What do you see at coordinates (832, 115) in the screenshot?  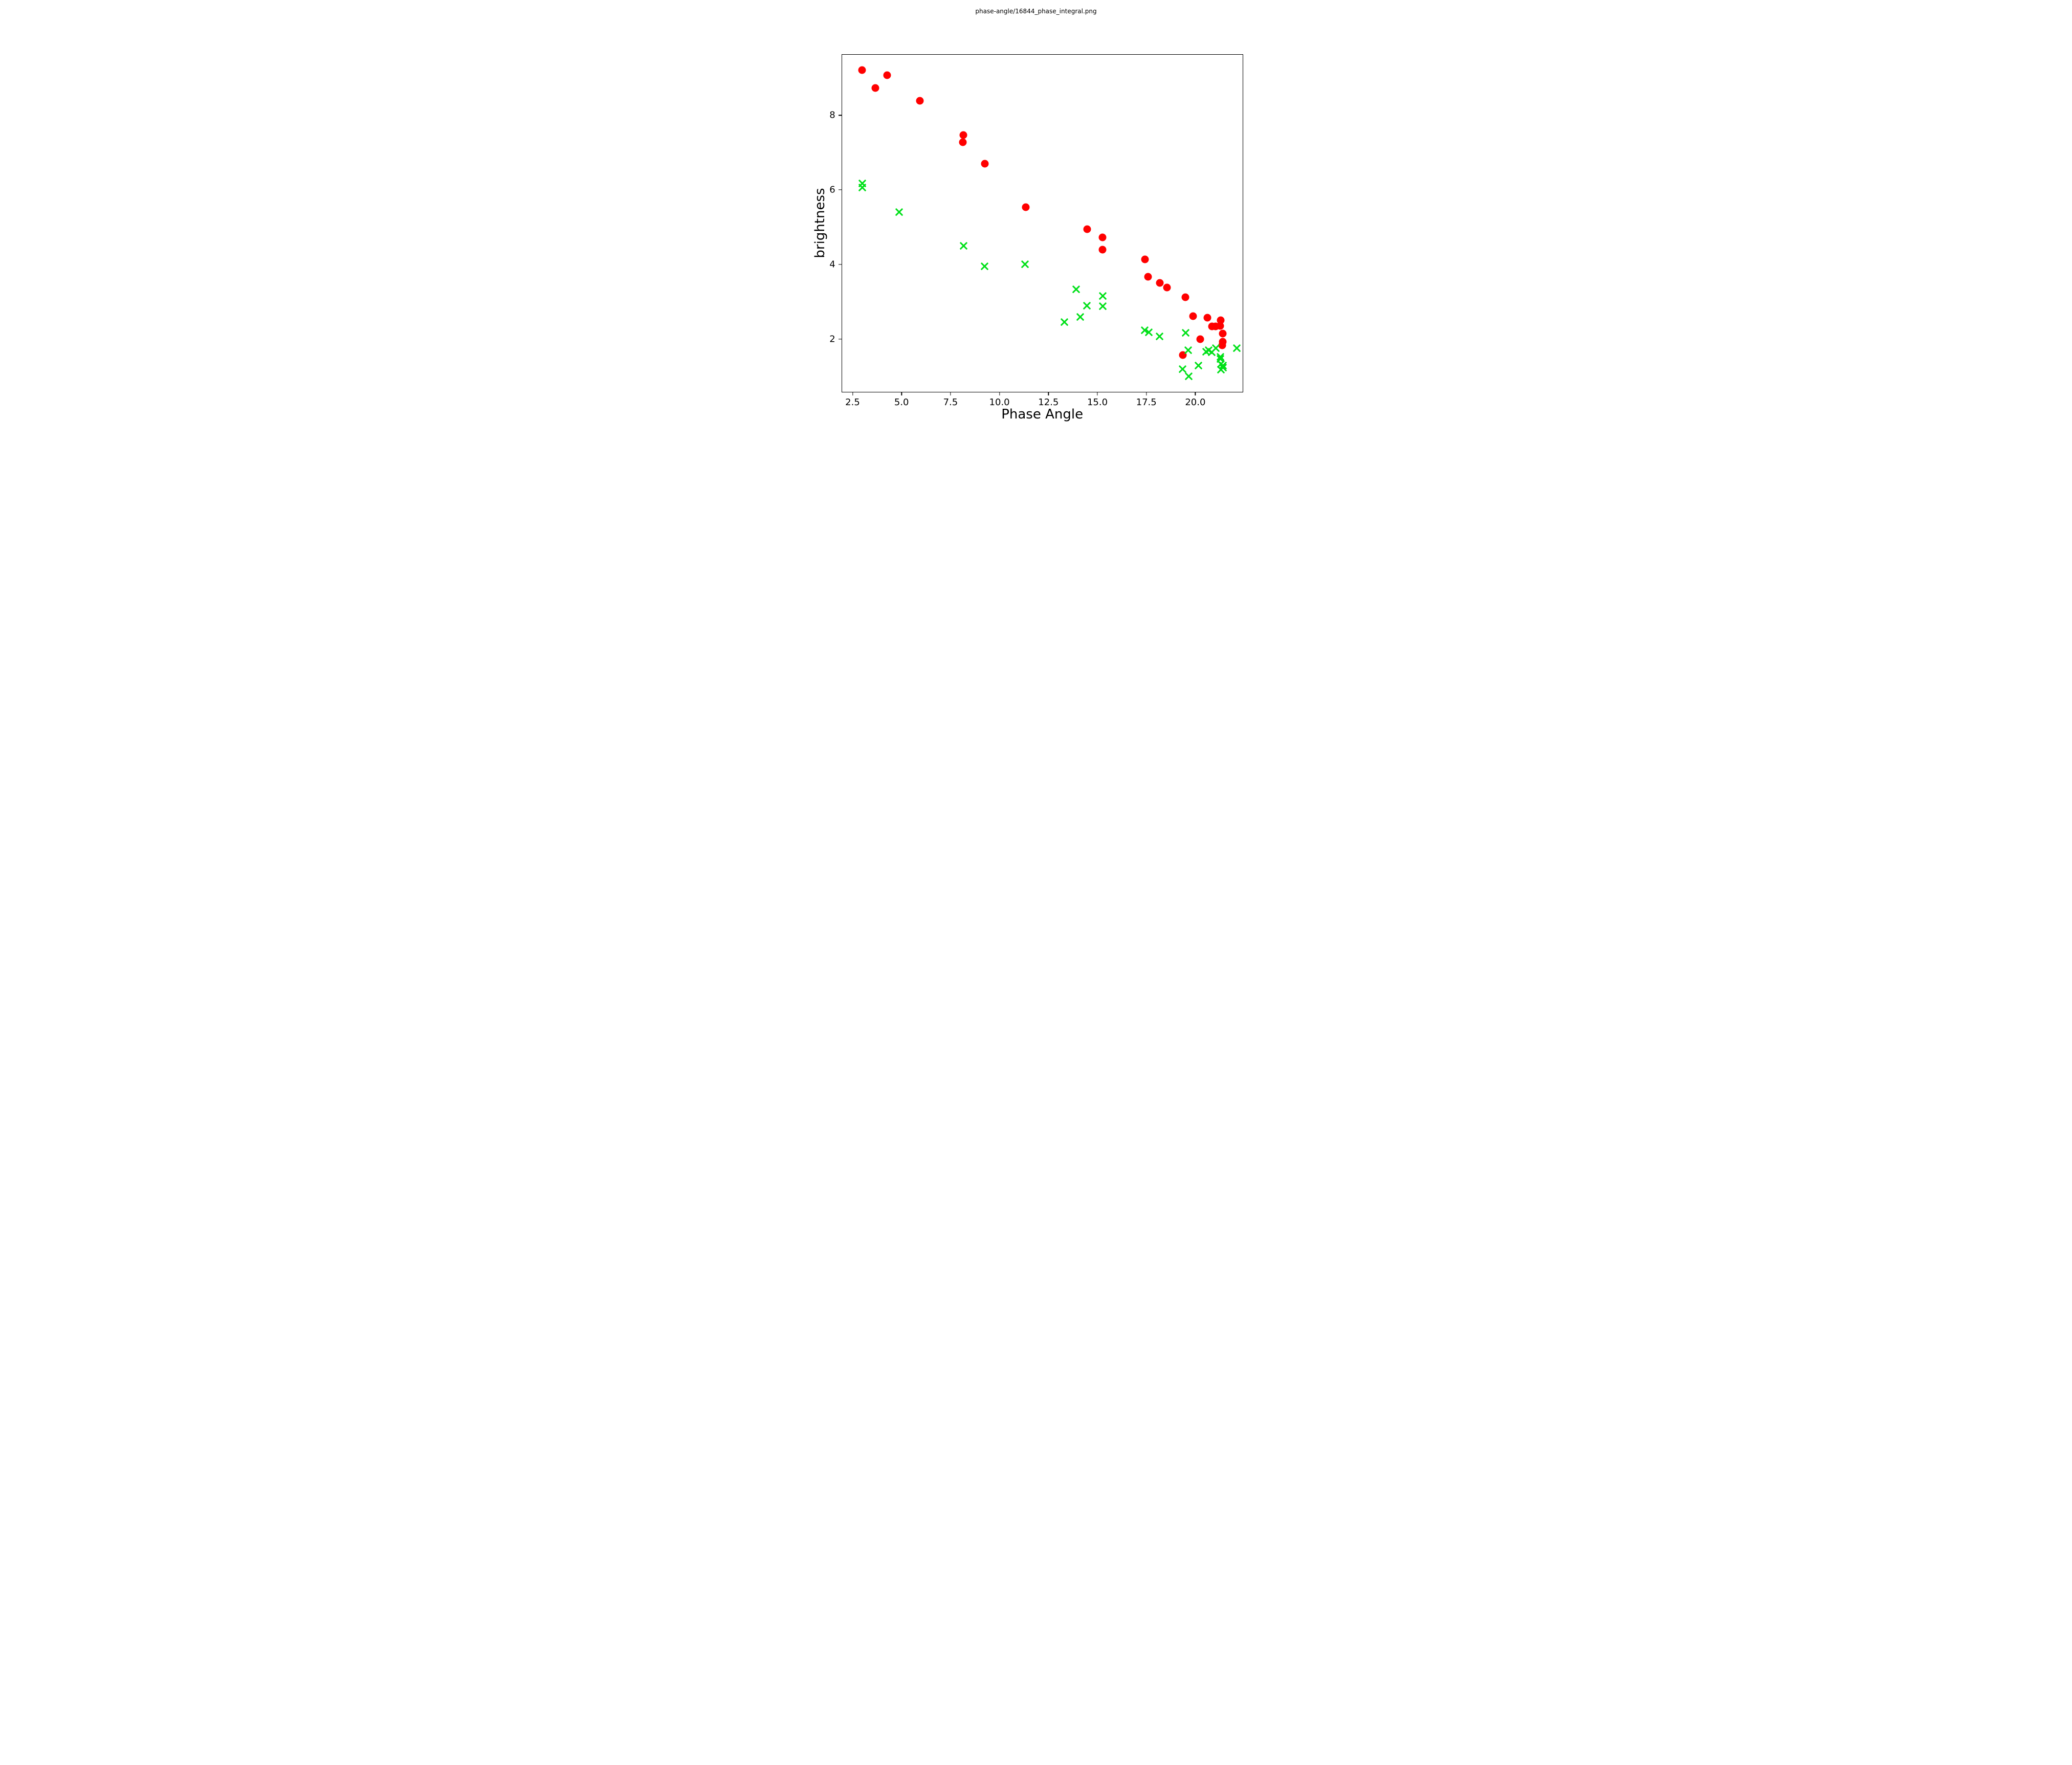 I see `y-tick-label: 8` at bounding box center [832, 115].